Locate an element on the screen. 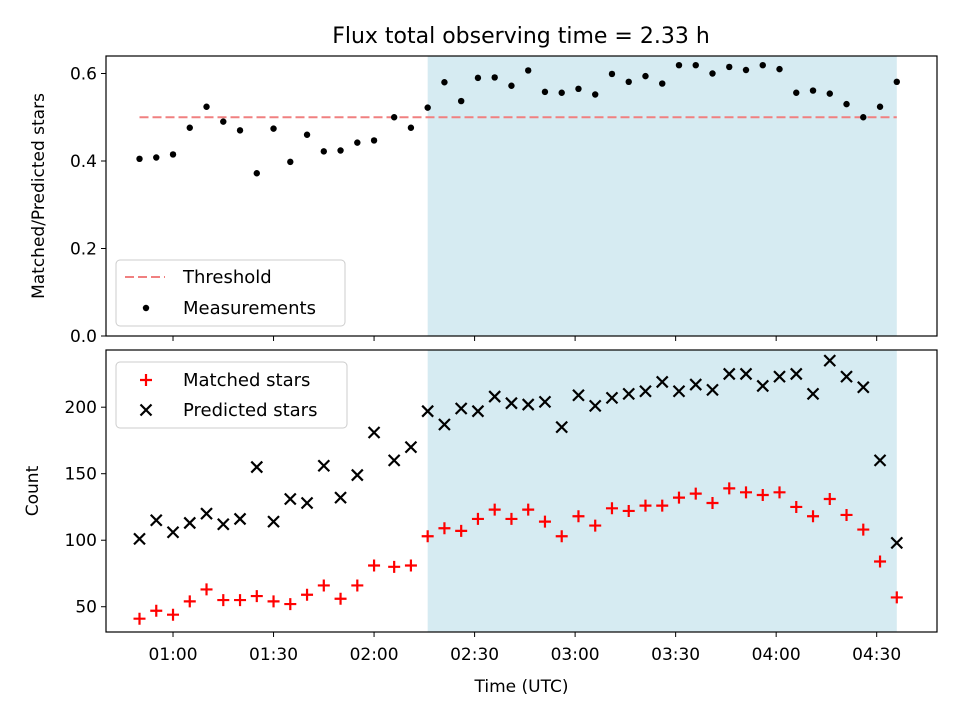  legend-matched-swatch is located at coordinates (146, 380).